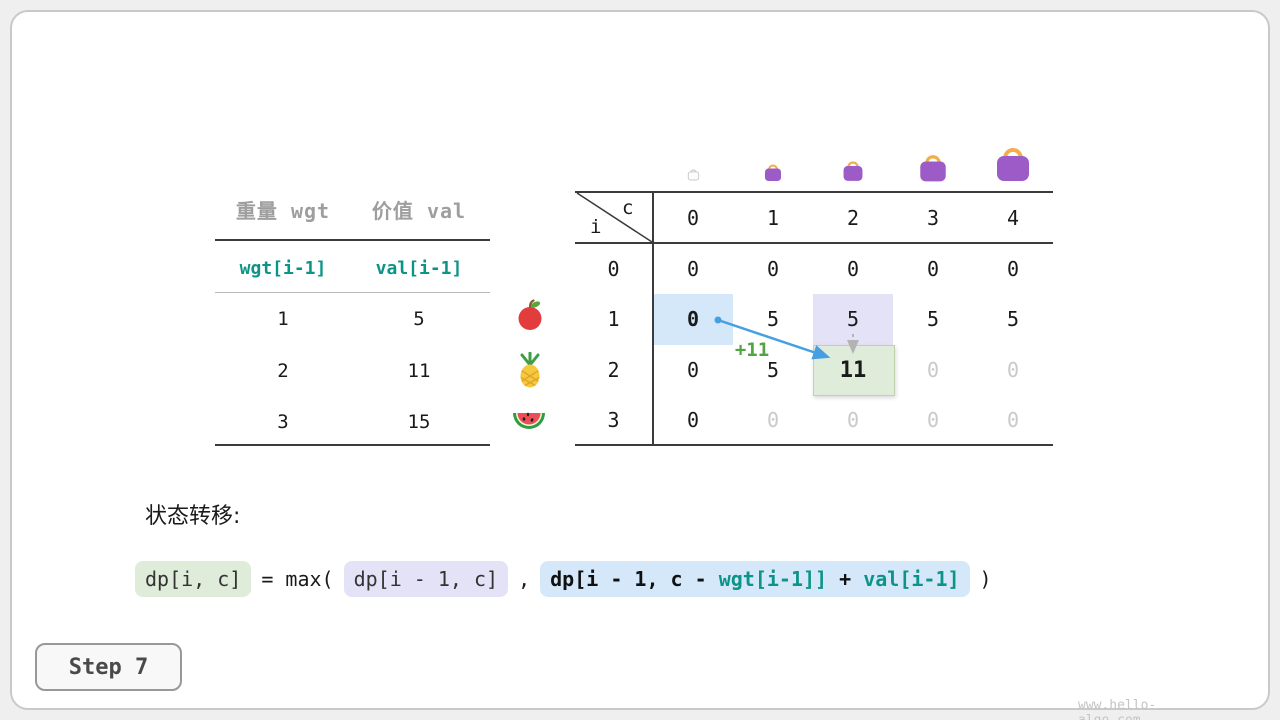 This screenshot has height=720, width=1280. What do you see at coordinates (933, 319) in the screenshot?
I see `dp-cell-1-3: 5` at bounding box center [933, 319].